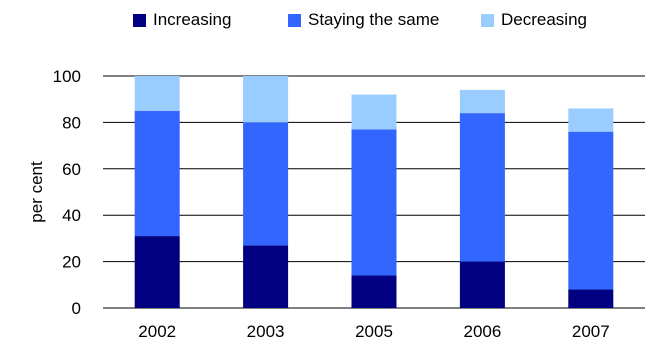 The image size is (650, 356). I want to click on bar-2006-decreasing, so click(482, 101).